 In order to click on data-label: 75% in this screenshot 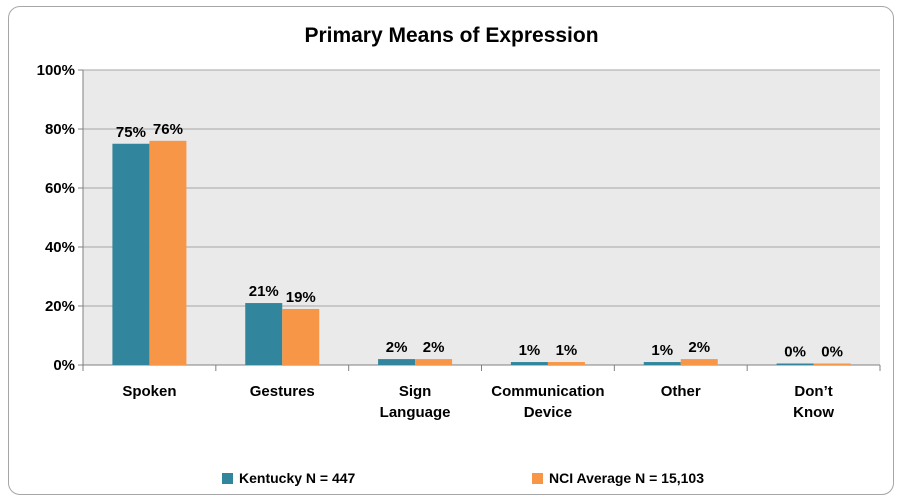, I will do `click(131, 132)`.